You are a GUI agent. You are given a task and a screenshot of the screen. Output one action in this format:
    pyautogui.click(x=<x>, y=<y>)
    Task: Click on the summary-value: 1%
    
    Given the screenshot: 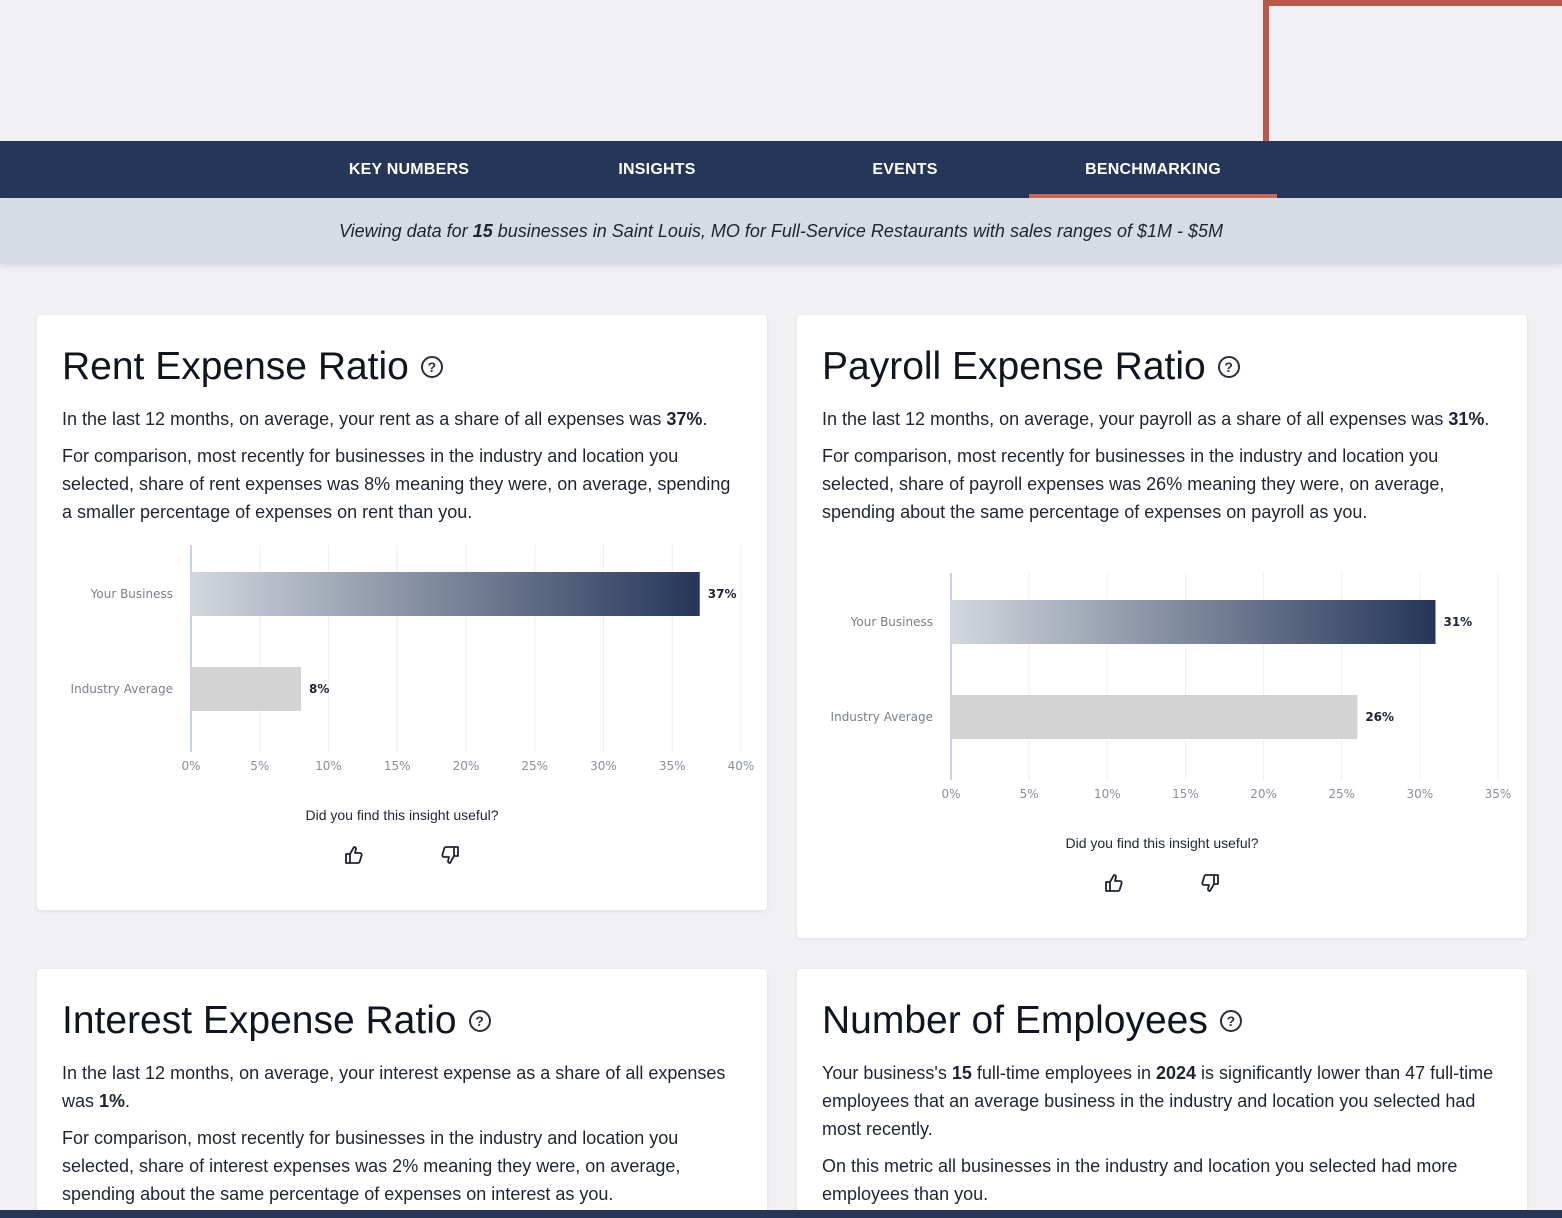 What is the action you would take?
    pyautogui.click(x=112, y=1101)
    